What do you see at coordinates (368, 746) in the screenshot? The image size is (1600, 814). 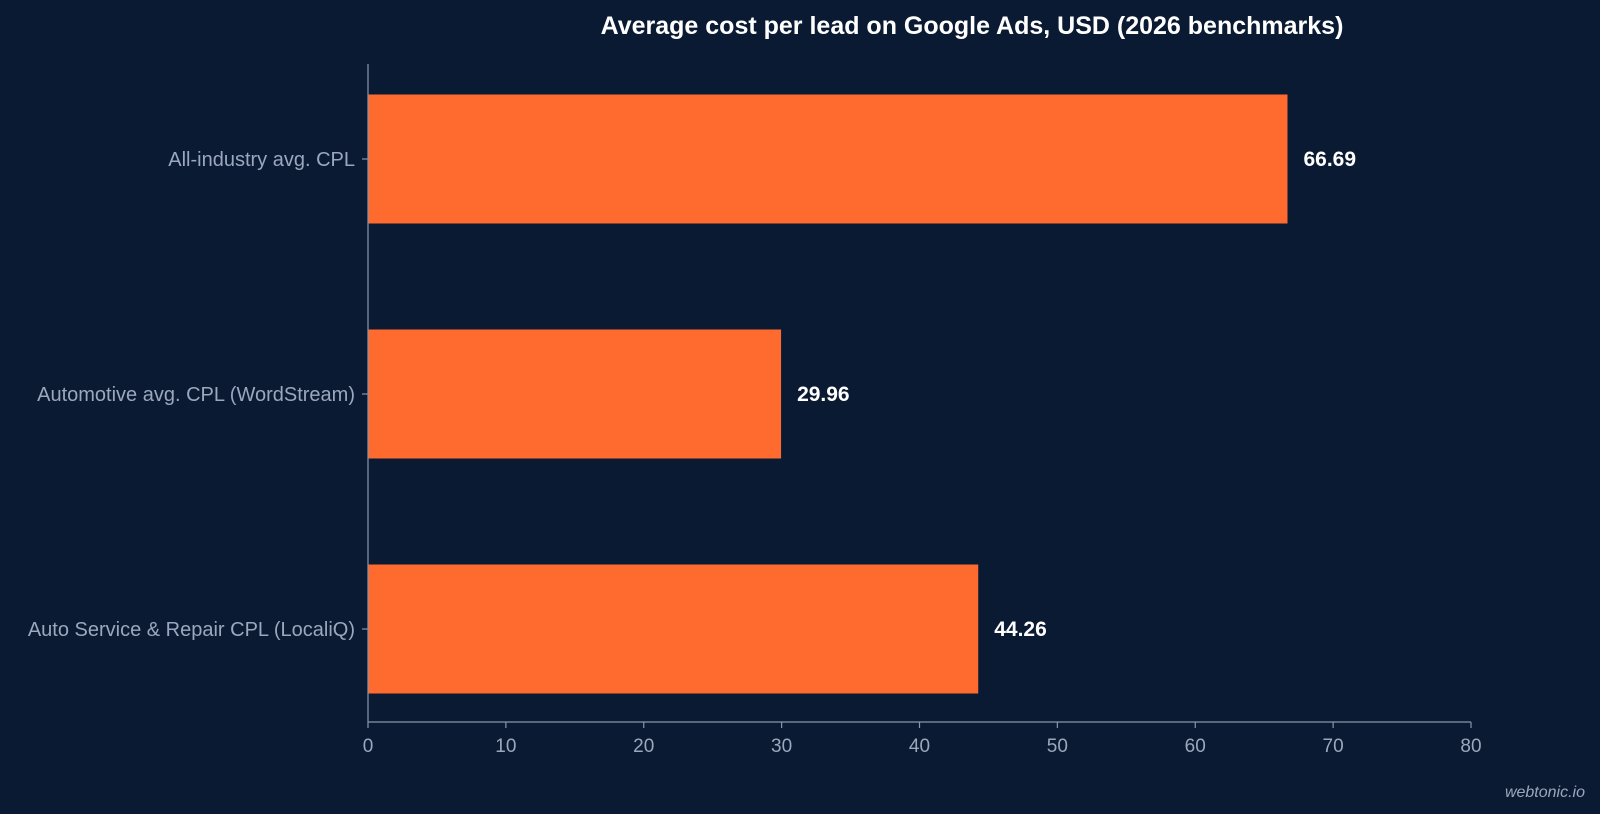 I see `x-tick-label-0: 0` at bounding box center [368, 746].